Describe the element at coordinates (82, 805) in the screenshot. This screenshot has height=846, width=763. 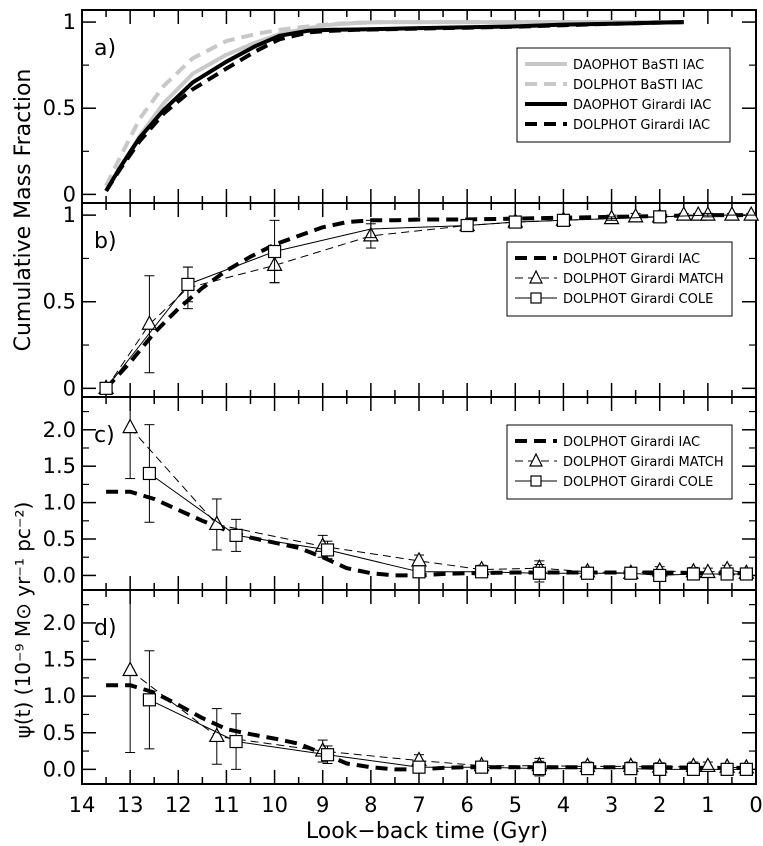
I see `x-tick-label: 14` at that location.